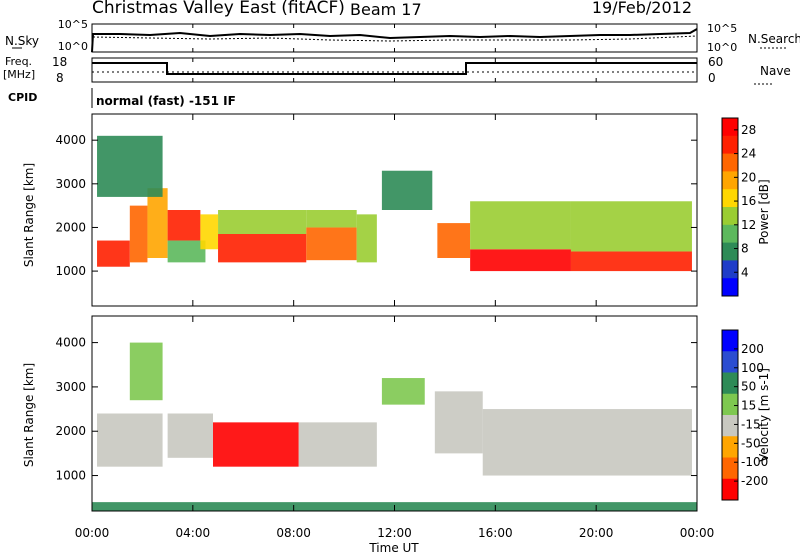  What do you see at coordinates (70, 227) in the screenshot?
I see `power-y-tick-label: 2000` at bounding box center [70, 227].